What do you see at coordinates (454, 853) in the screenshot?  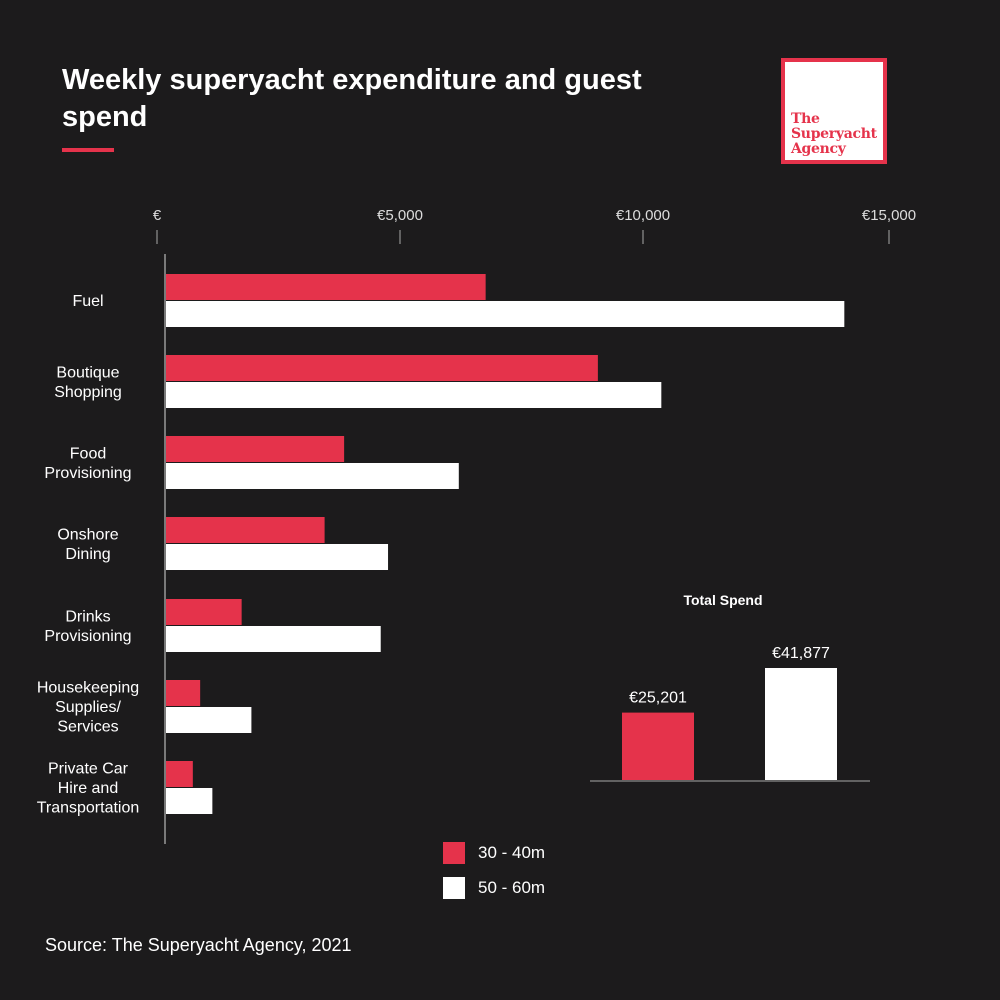 I see `legend-swatch-30-40m` at bounding box center [454, 853].